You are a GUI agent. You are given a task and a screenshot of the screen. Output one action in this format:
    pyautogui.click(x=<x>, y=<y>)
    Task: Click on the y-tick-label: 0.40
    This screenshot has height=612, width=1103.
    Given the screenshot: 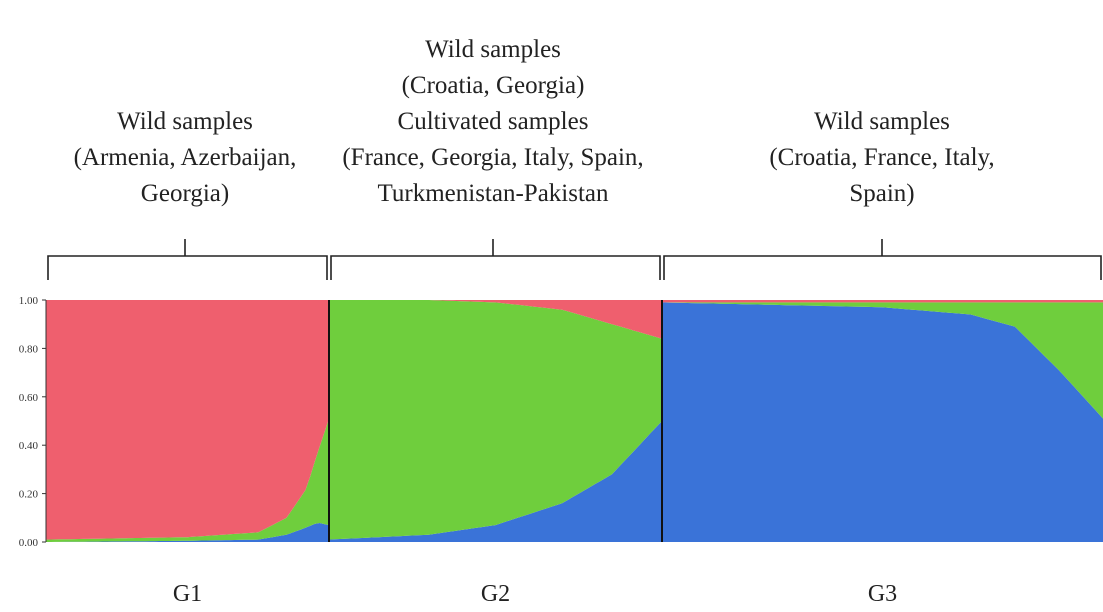 What is the action you would take?
    pyautogui.click(x=29, y=446)
    